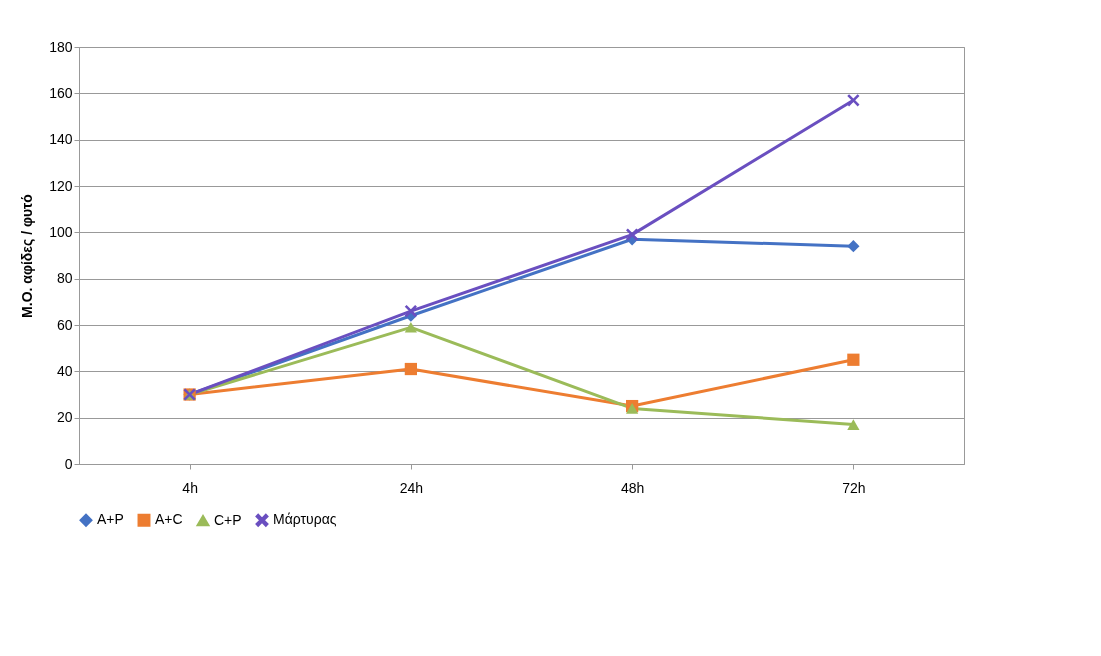 The image size is (1101, 656). What do you see at coordinates (64, 278) in the screenshot?
I see `y-tick-label: 80` at bounding box center [64, 278].